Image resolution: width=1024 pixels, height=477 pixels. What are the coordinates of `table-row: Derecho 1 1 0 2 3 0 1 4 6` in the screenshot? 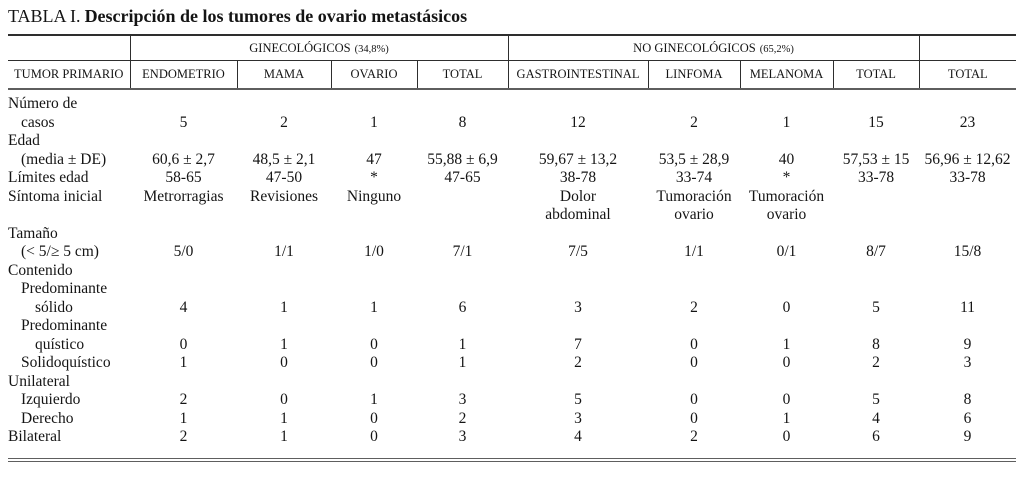 It's located at (512, 419).